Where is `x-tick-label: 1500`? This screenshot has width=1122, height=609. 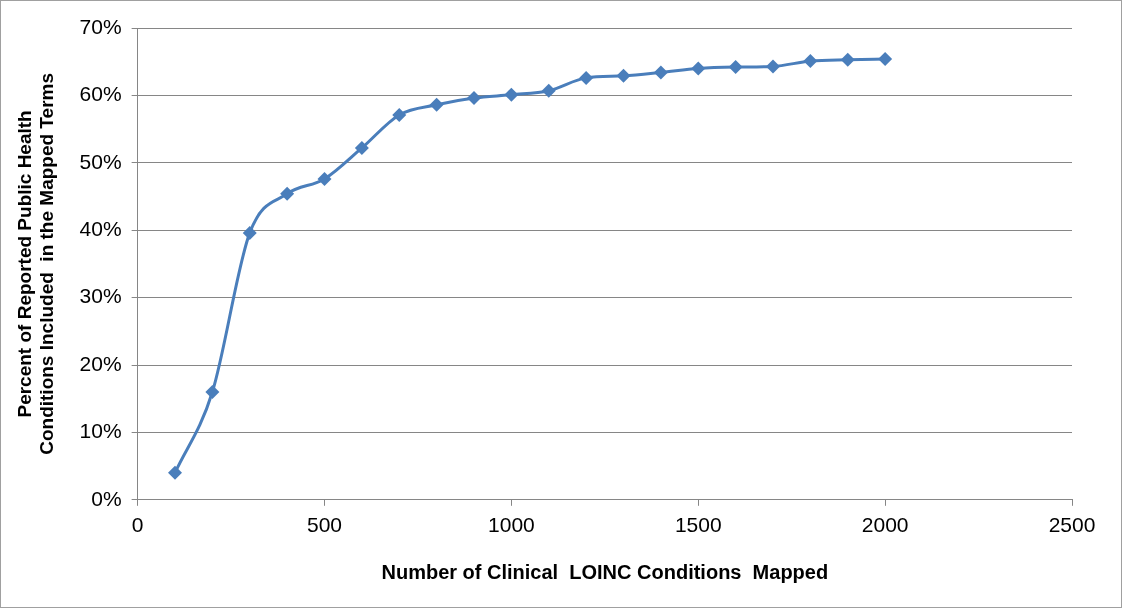
x-tick-label: 1500 is located at coordinates (698, 525).